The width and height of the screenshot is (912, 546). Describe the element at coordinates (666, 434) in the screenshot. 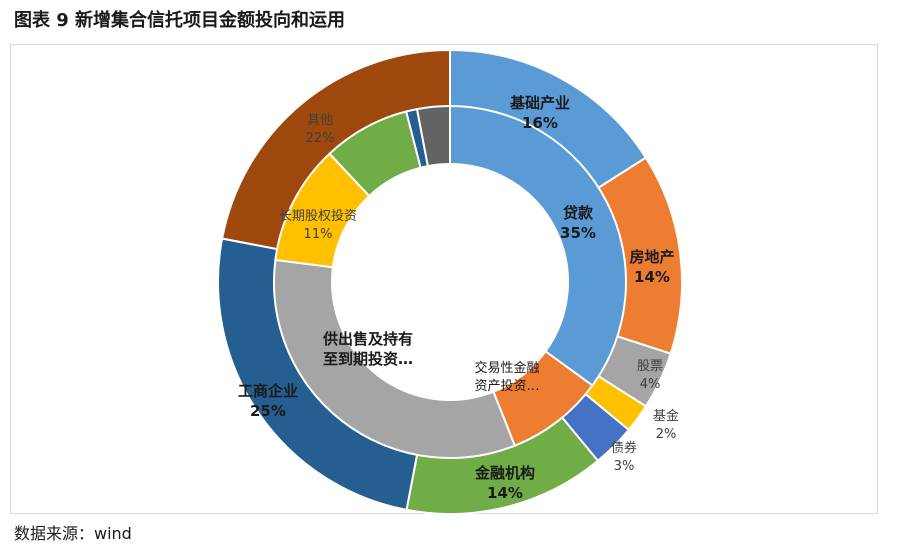

I see `outer-label-3-line-1: 2%` at that location.